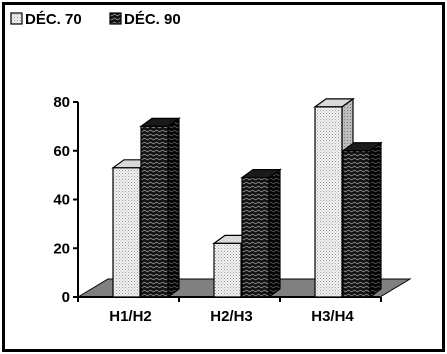 This screenshot has height=354, width=447. Describe the element at coordinates (61, 200) in the screenshot. I see `y-tick-label: 40` at that location.